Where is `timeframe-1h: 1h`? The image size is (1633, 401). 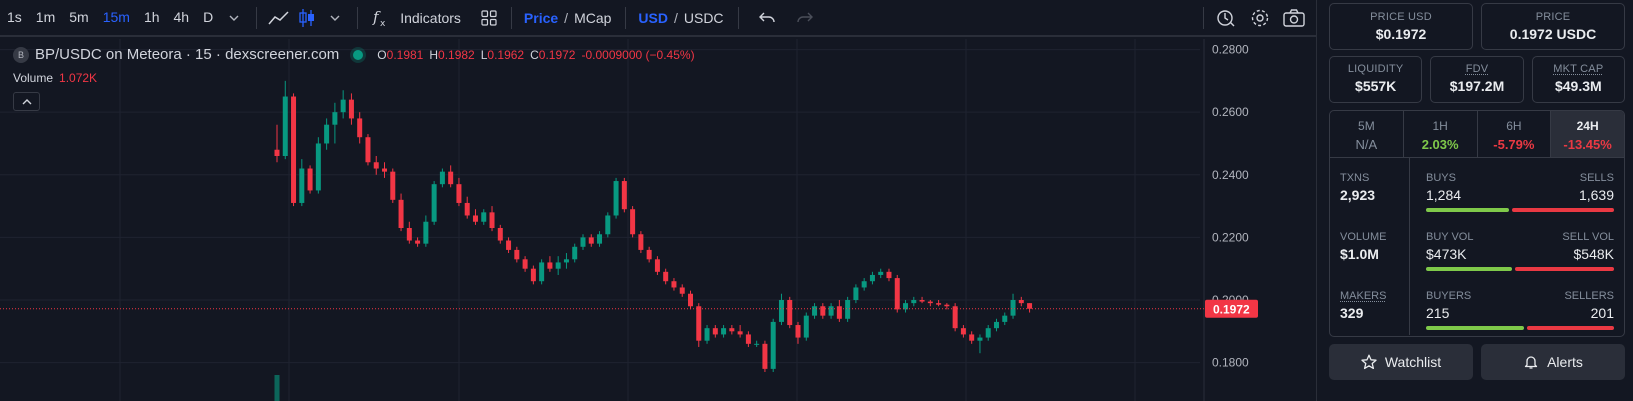
timeframe-1h: 1h is located at coordinates (151, 17).